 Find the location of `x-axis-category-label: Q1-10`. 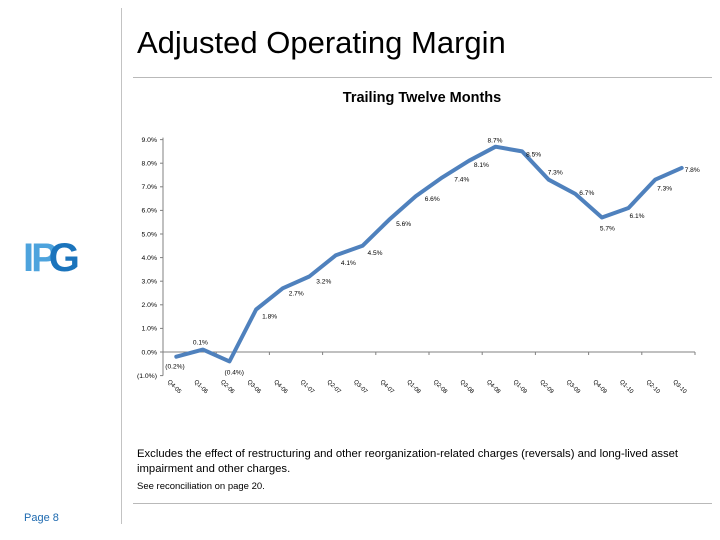

x-axis-category-label: Q1-10 is located at coordinates (626, 387).